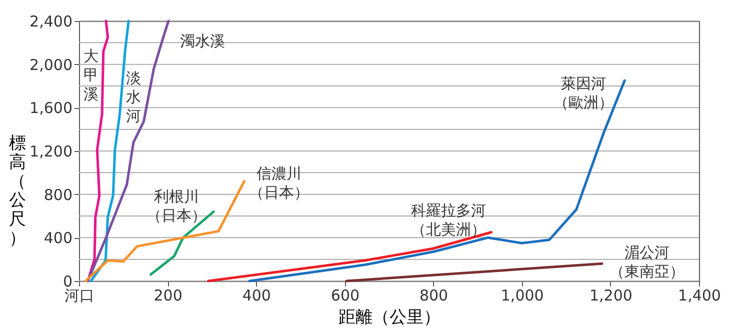 The height and width of the screenshot is (331, 747). I want to click on series-label: 濁水溪, so click(202, 41).